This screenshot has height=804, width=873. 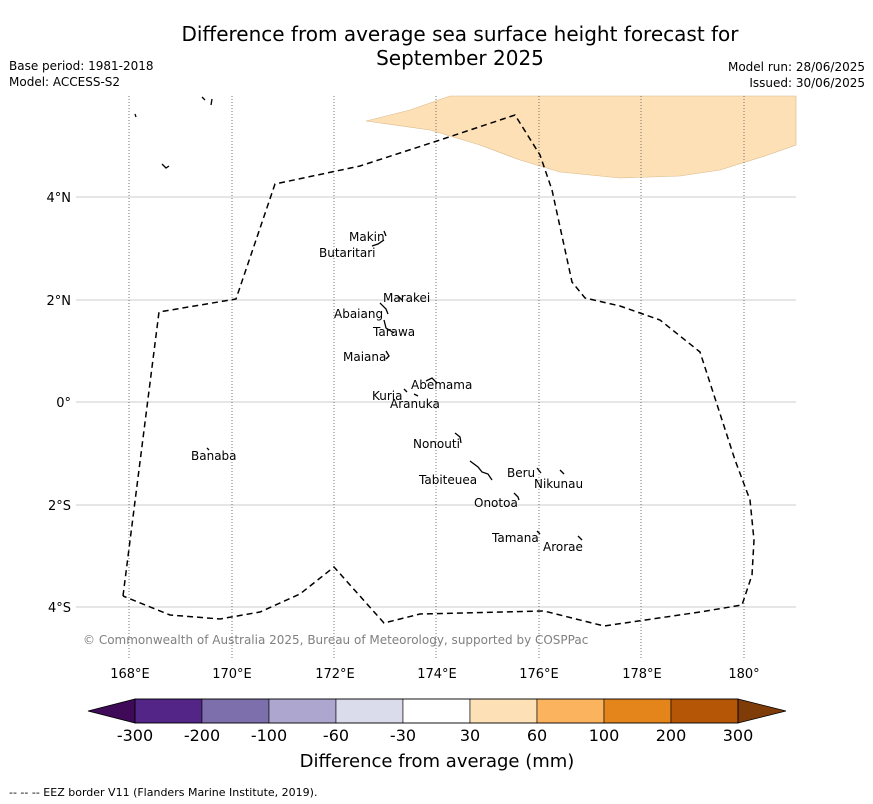 I want to click on lon-tick-172e: 172°E, so click(x=335, y=674).